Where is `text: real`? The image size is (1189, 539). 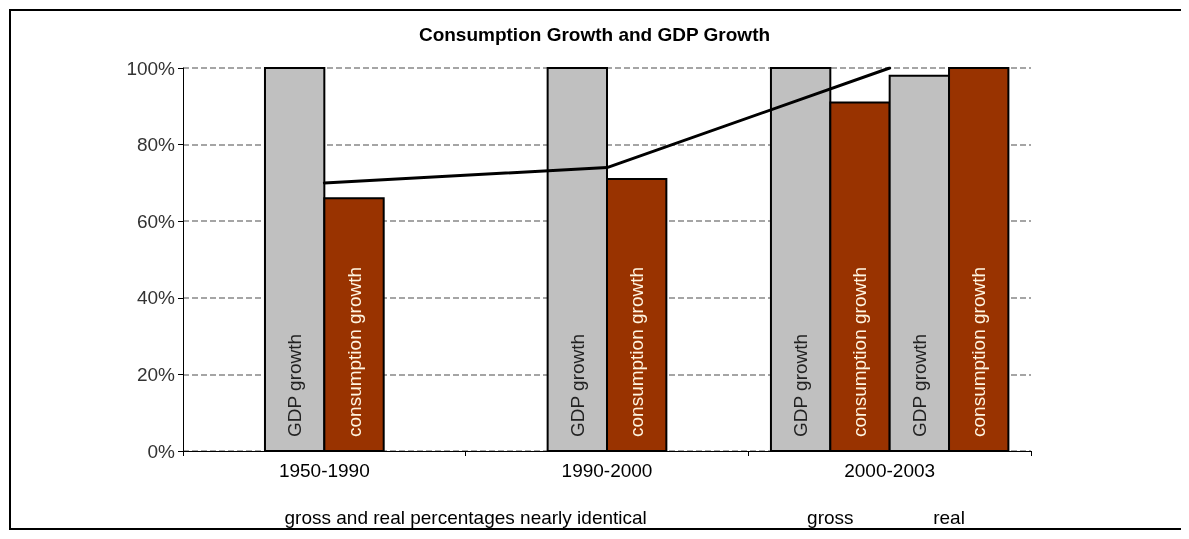
text: real is located at coordinates (949, 517).